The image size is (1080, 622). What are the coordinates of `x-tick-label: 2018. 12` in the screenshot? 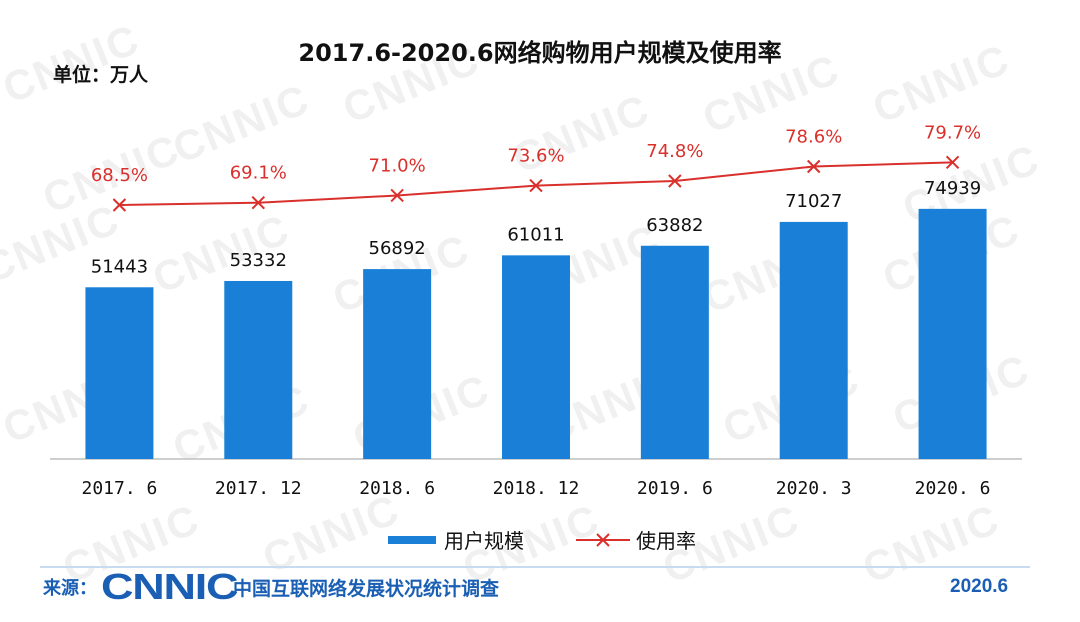 It's located at (536, 488).